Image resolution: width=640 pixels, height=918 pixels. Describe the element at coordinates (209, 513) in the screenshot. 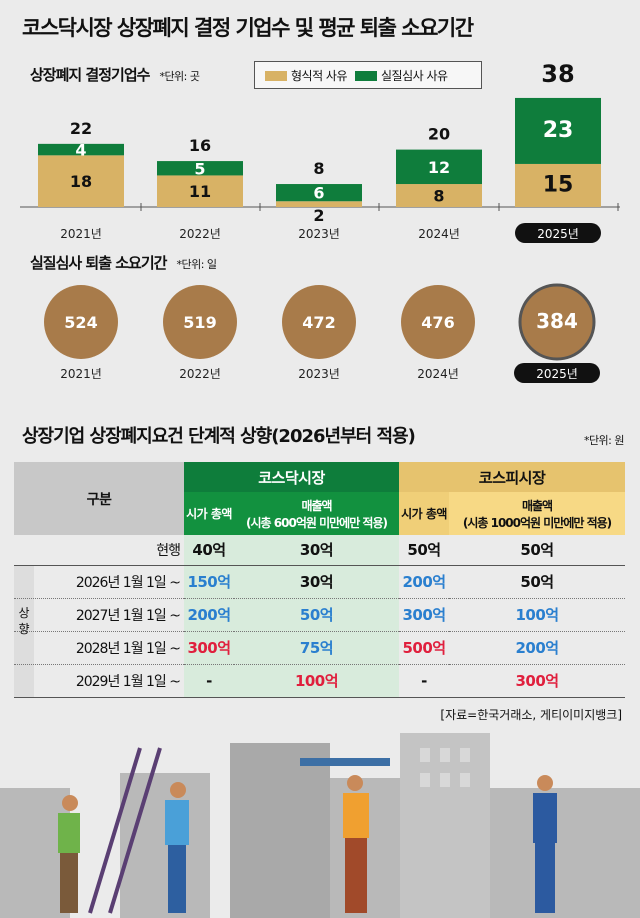

I see `header-kosdaq-cap: 시가 총액` at that location.